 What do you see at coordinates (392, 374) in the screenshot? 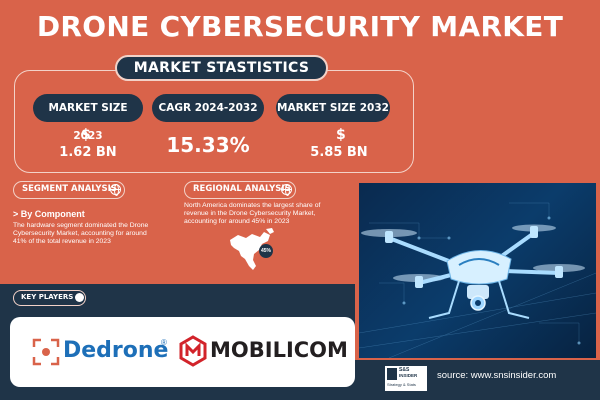
I see `sns-logo-mark` at bounding box center [392, 374].